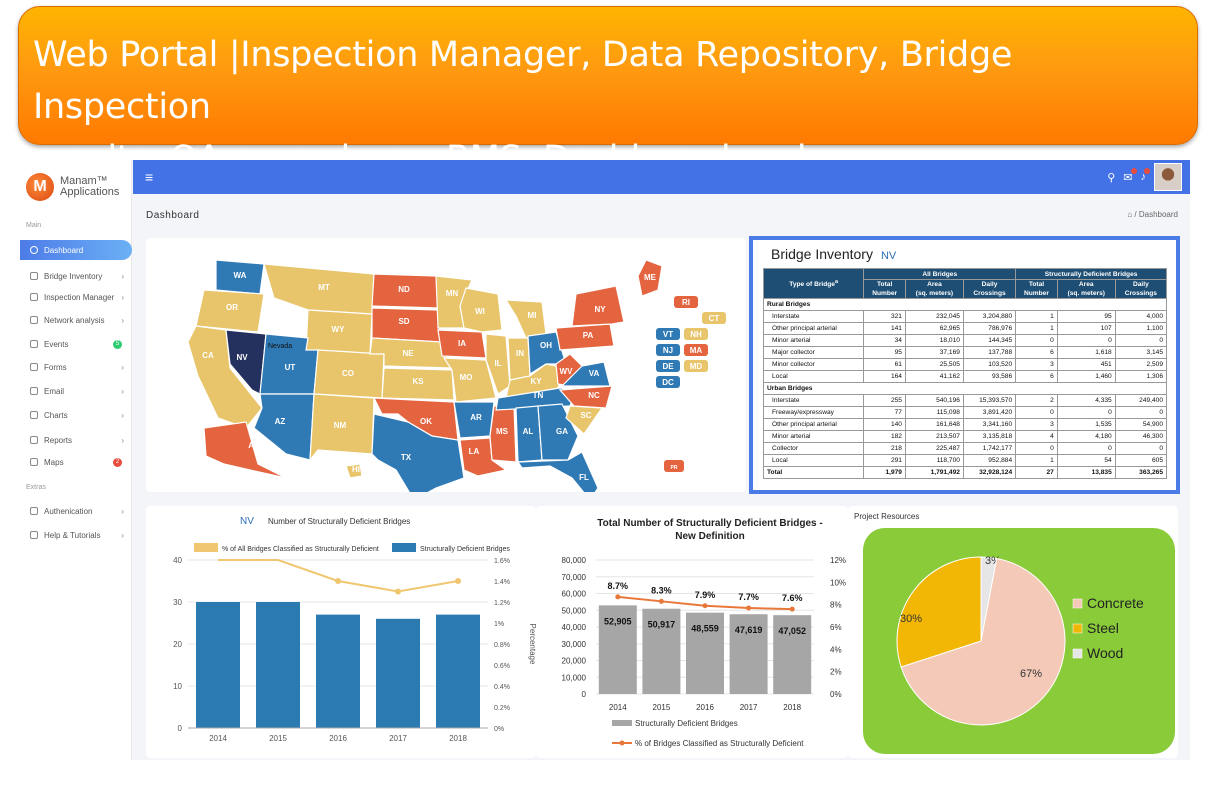 The image size is (1221, 796). Describe the element at coordinates (686, 302) in the screenshot. I see `map-state-ri: RI` at that location.